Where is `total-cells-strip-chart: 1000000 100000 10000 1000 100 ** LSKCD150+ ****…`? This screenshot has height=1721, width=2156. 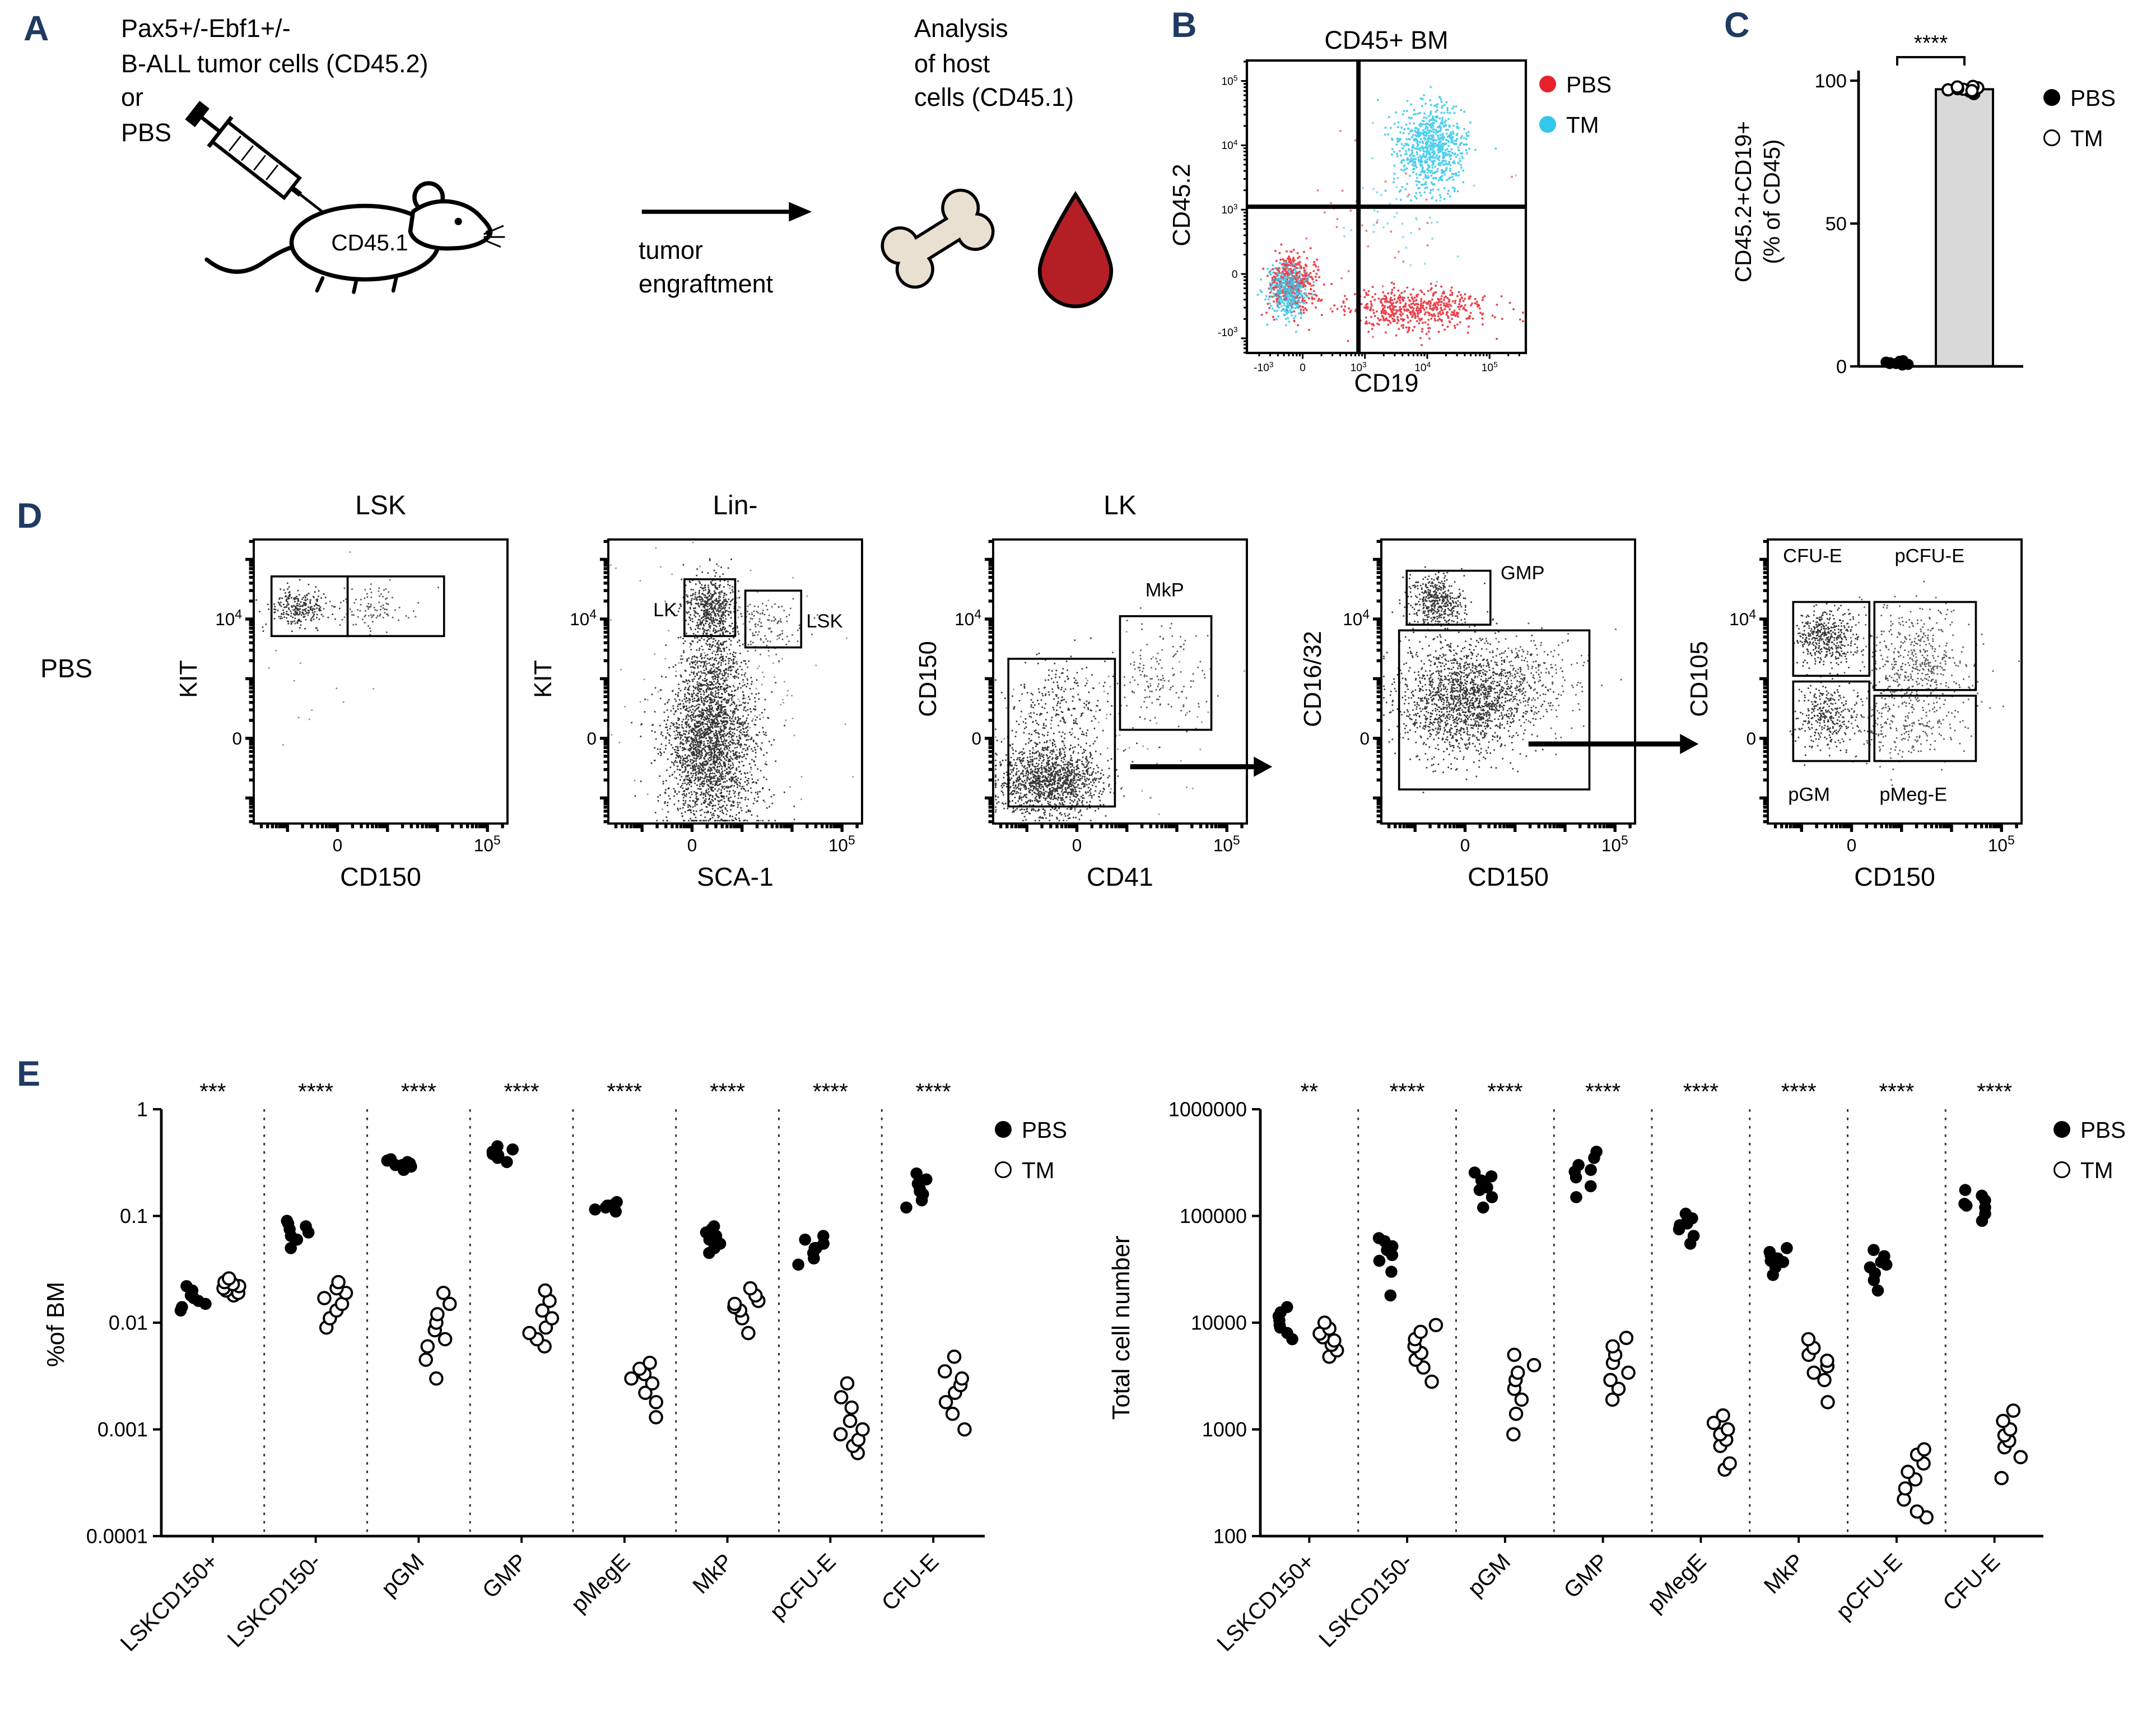 total-cells-strip-chart: 1000000 100000 10000 1000 100 ** LSKCD150+ ****… is located at coordinates (1605, 1367).